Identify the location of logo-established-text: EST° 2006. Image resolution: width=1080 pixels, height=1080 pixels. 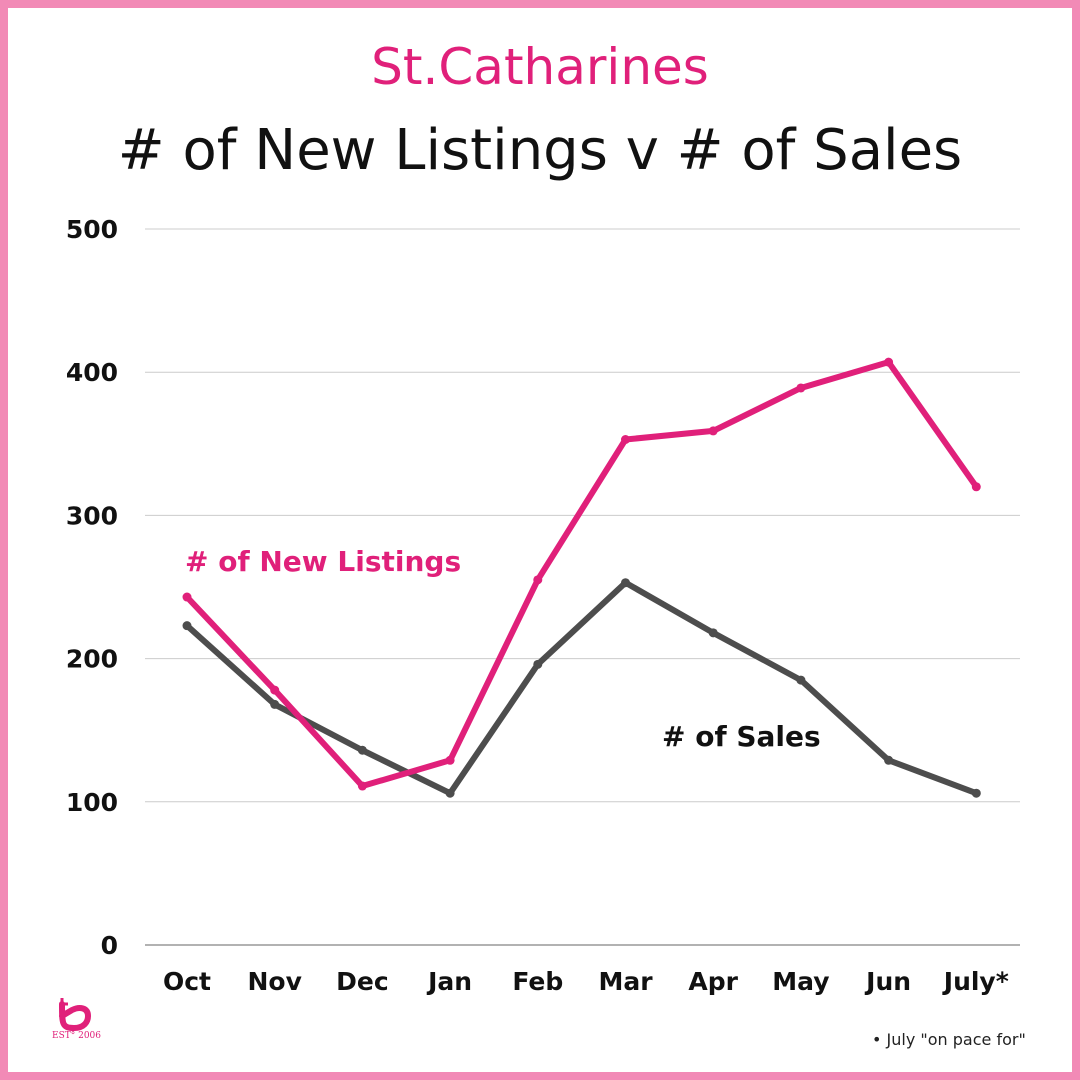
(77, 1036).